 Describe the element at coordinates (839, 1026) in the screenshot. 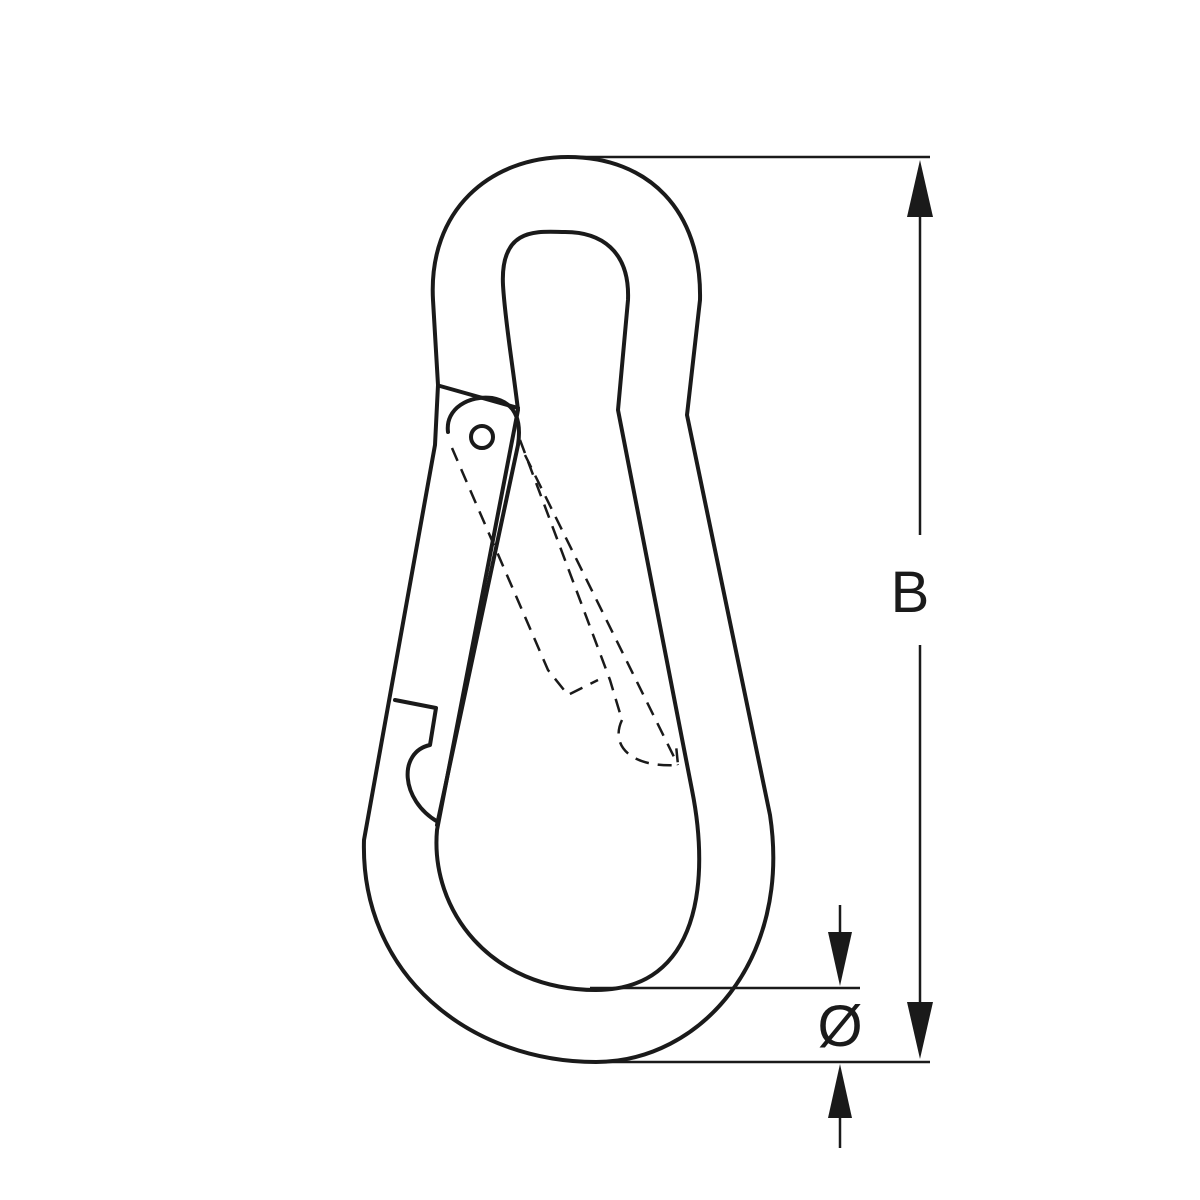

I see `dimension-label-diameter: Ø` at that location.